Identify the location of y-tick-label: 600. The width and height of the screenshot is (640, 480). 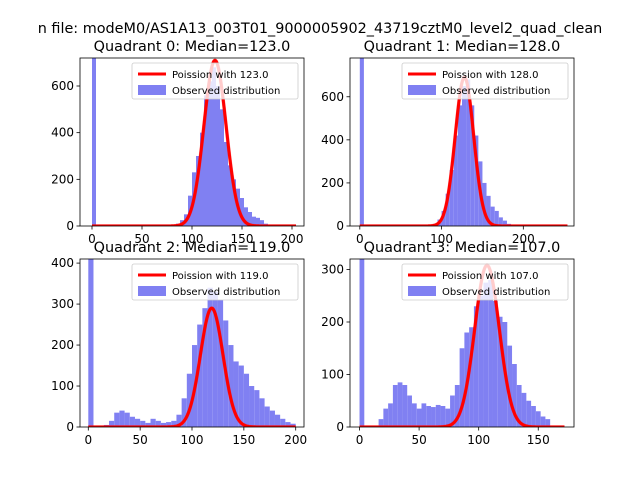
(332, 97).